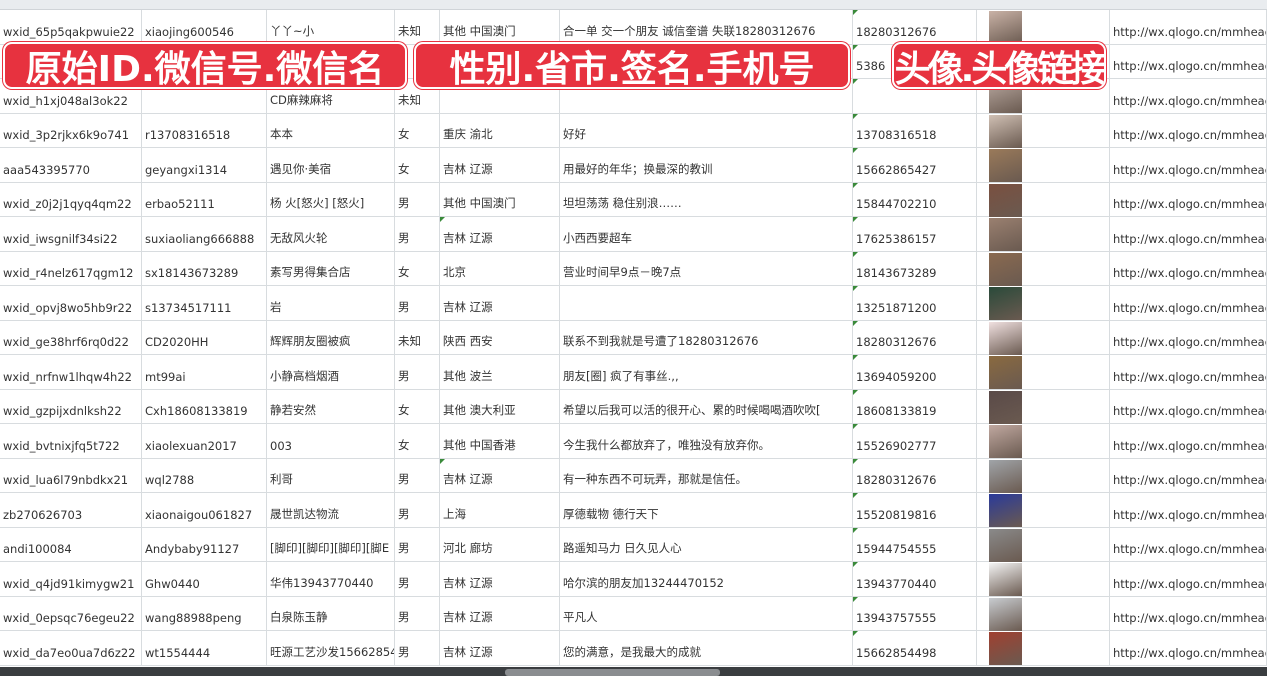 The width and height of the screenshot is (1267, 676). What do you see at coordinates (331, 96) in the screenshot?
I see `cell-wechat-name: CD麻辣麻将` at bounding box center [331, 96].